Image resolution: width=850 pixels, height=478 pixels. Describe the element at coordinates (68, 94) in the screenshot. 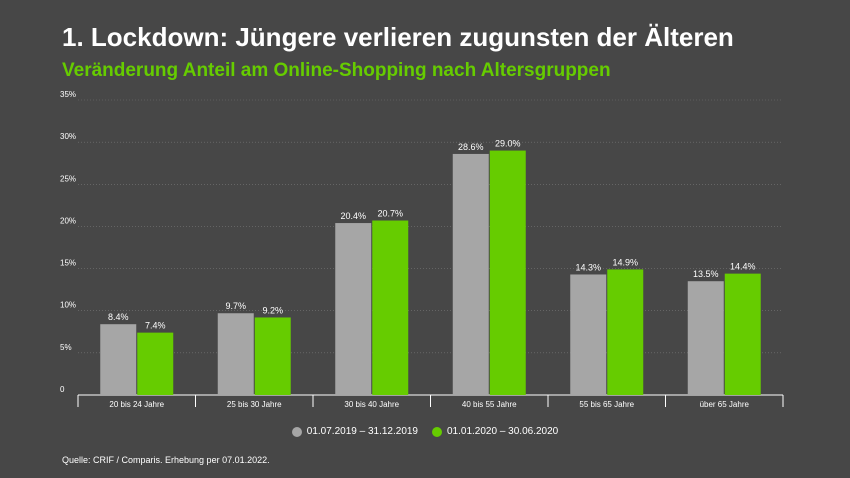

I see `y-tick-label: 35%` at that location.